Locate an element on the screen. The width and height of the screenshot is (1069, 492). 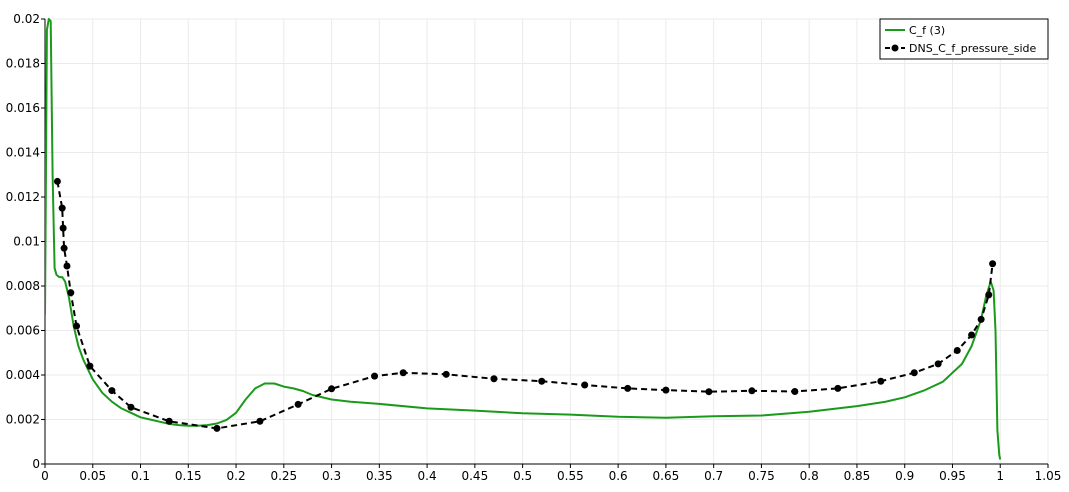
x-tick-label: 0.65 is located at coordinates (666, 476).